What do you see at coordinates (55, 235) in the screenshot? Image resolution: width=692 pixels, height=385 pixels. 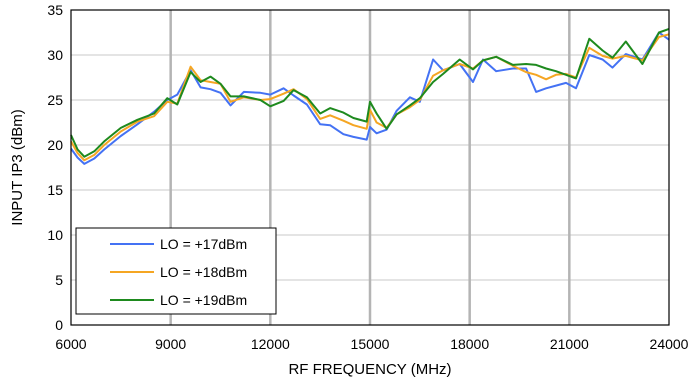 I see `y-tick-label: 10` at bounding box center [55, 235].